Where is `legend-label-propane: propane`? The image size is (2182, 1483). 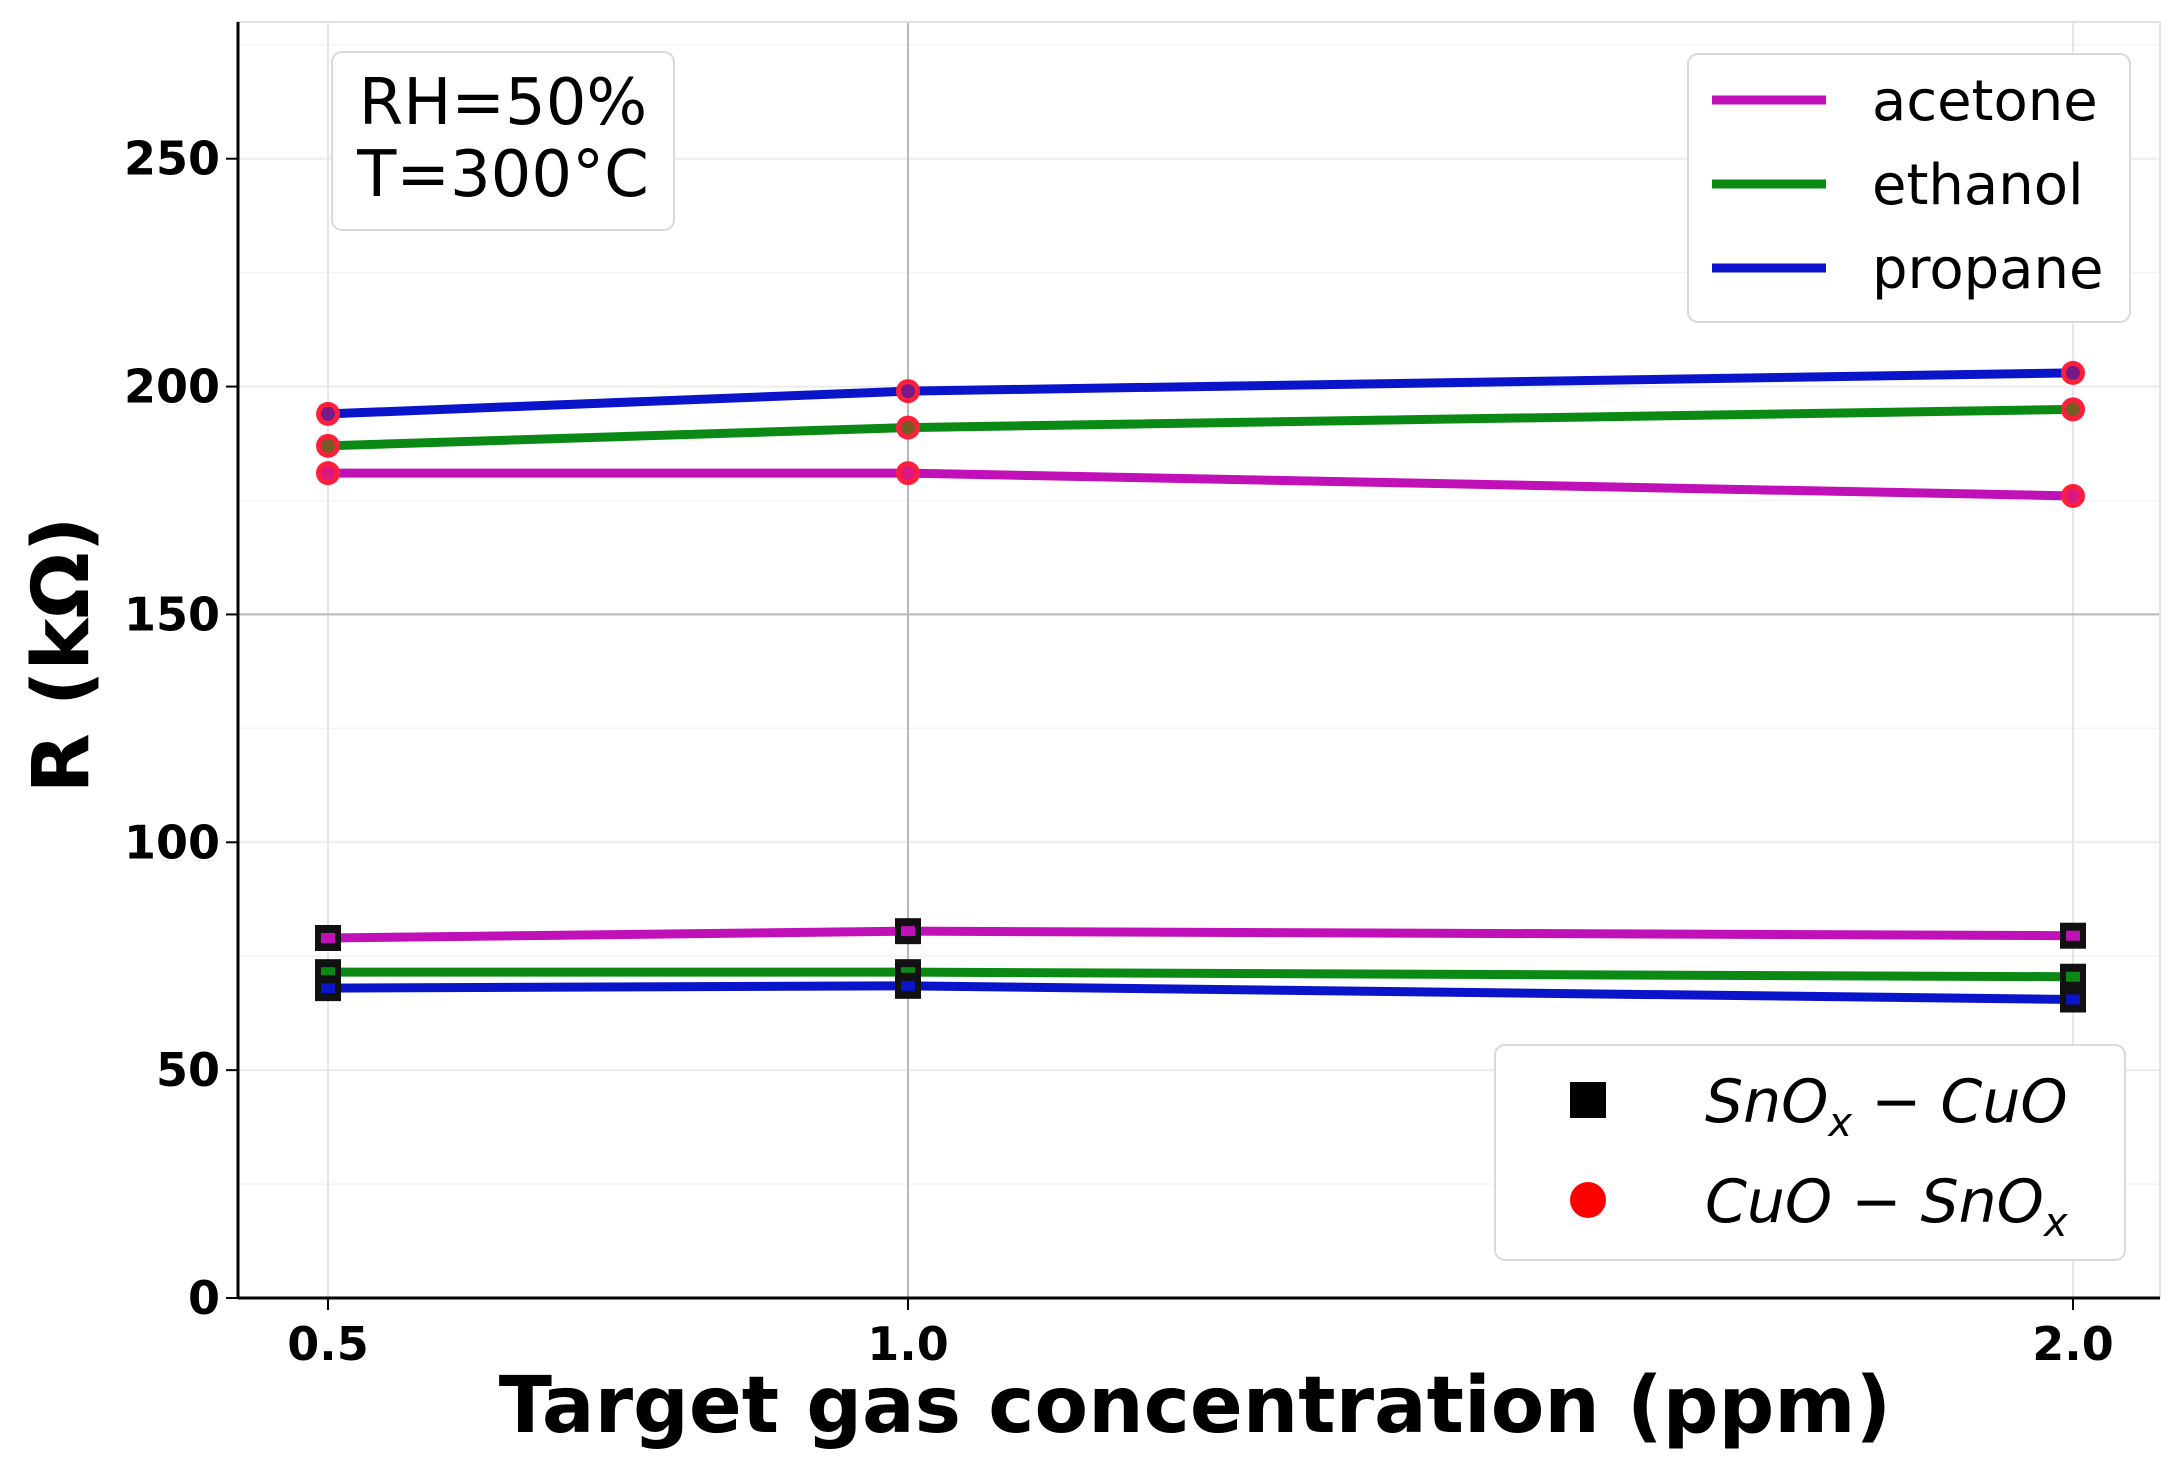
legend-label-propane: propane is located at coordinates (1987, 269).